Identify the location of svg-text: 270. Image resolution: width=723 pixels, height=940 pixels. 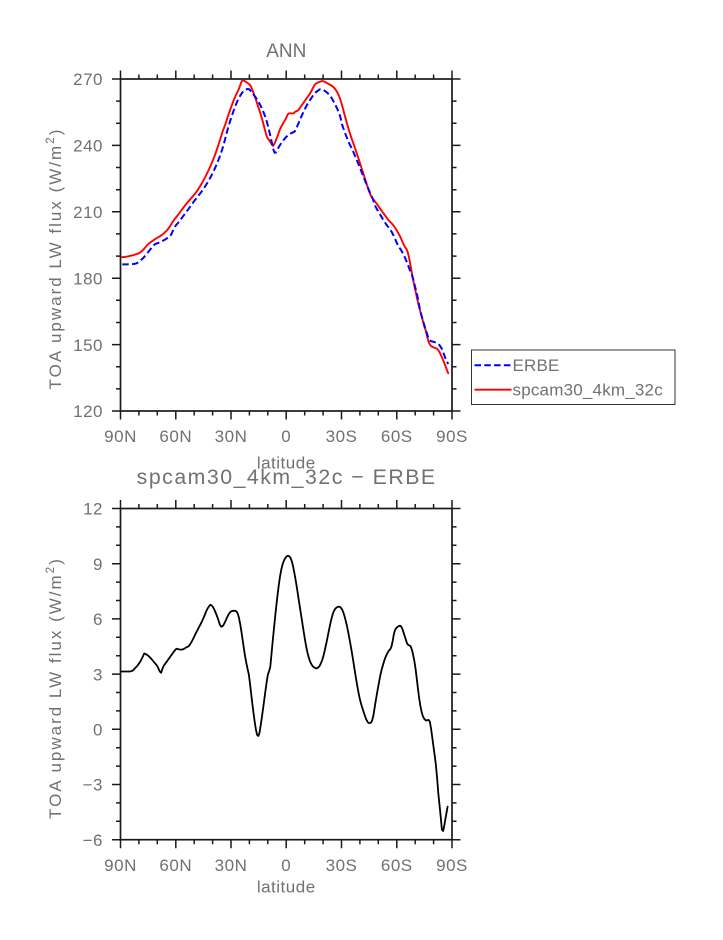
(88, 79).